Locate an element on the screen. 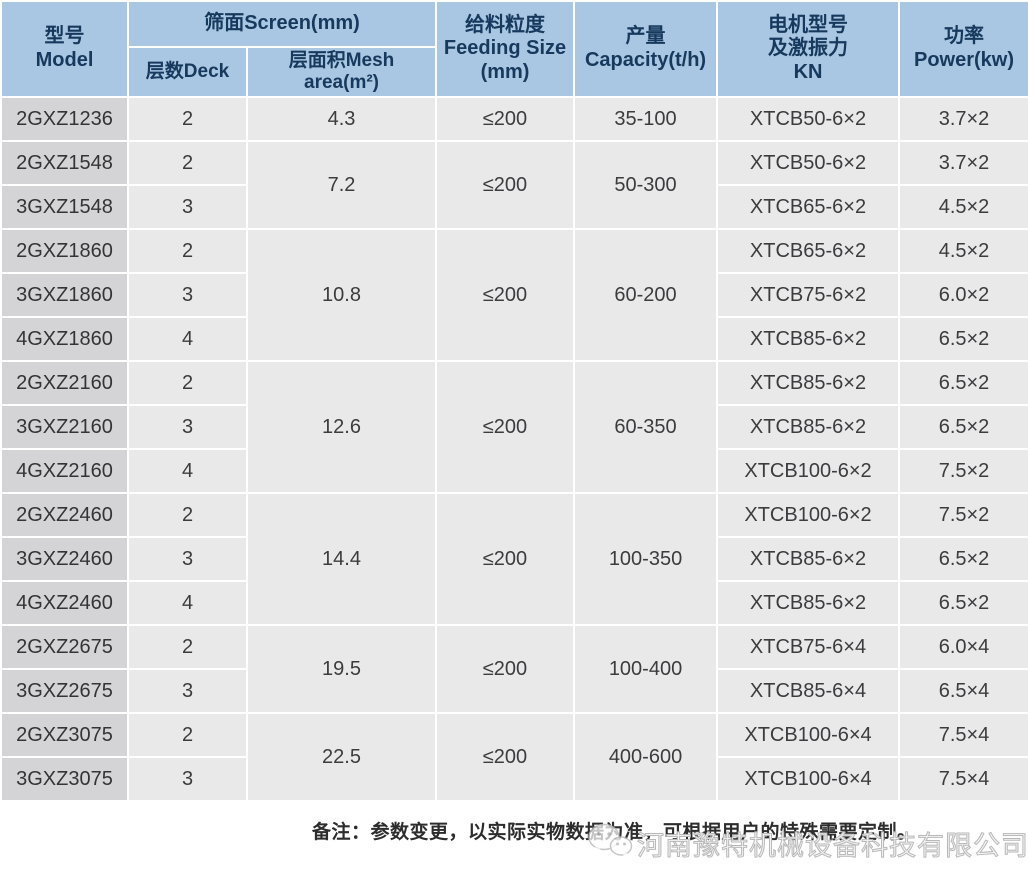 The width and height of the screenshot is (1028, 890). table-row: 3GXZ3075 3 XTCB100-6×4 7.5×4 is located at coordinates (514, 779).